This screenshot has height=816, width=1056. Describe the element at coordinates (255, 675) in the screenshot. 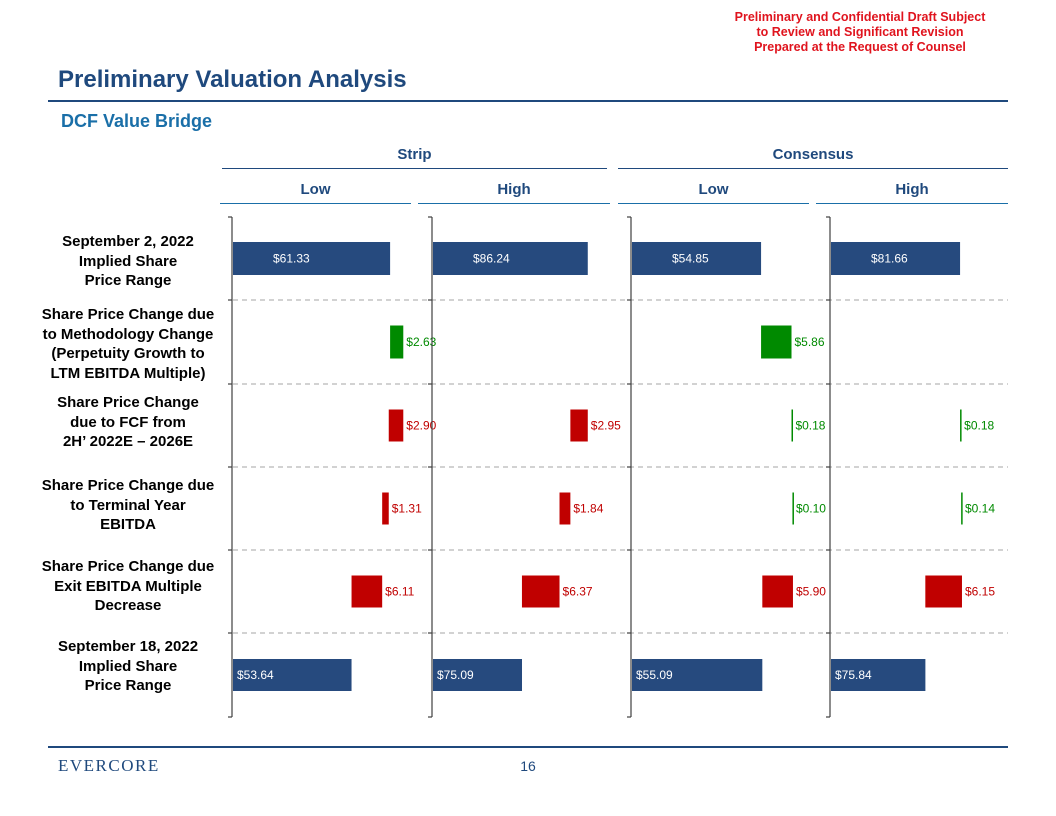

I see `strip-low-value-label-6: $53.64` at that location.